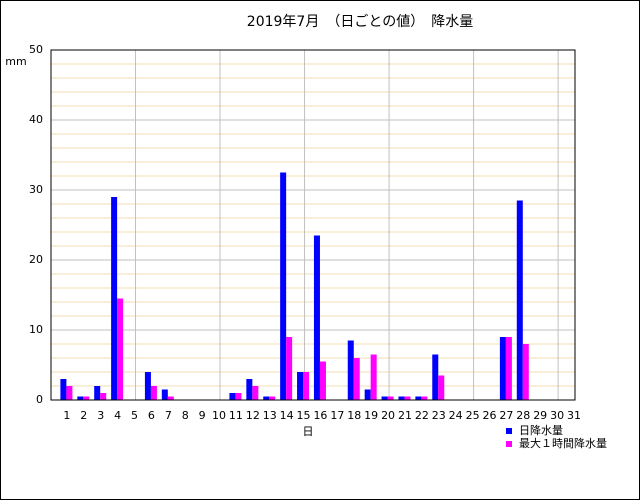 The width and height of the screenshot is (640, 504). Describe the element at coordinates (151, 415) in the screenshot. I see `x-tick-label: 6` at that location.